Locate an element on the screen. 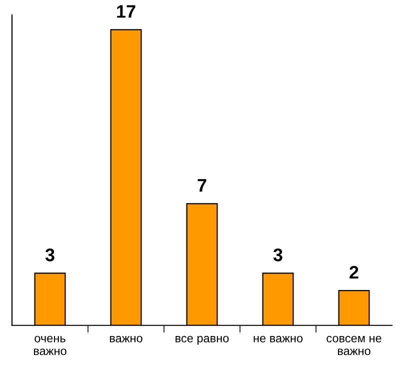 The height and width of the screenshot is (374, 400). x-tick-label: все равно is located at coordinates (202, 340).